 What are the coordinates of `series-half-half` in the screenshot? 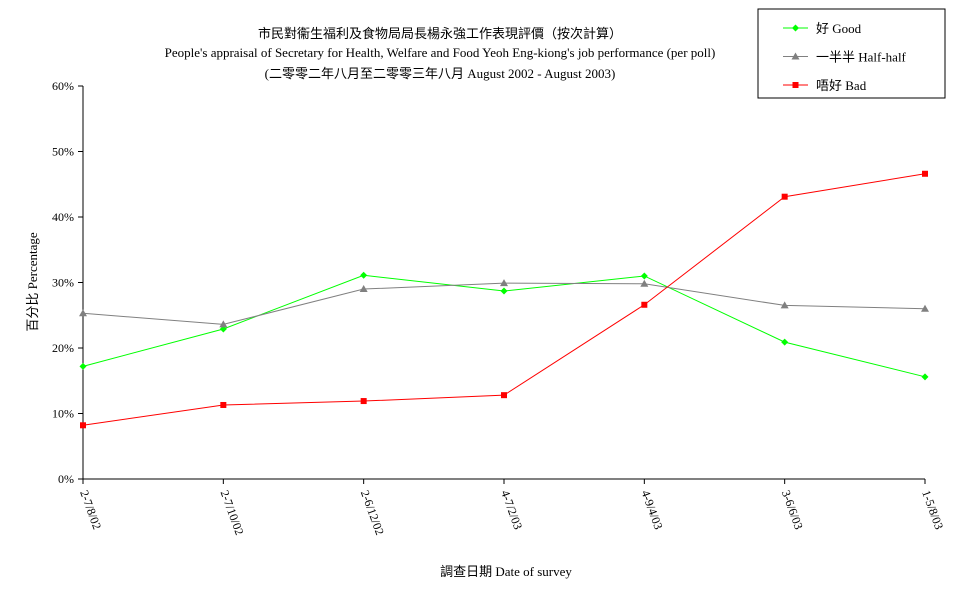 It's located at (504, 303).